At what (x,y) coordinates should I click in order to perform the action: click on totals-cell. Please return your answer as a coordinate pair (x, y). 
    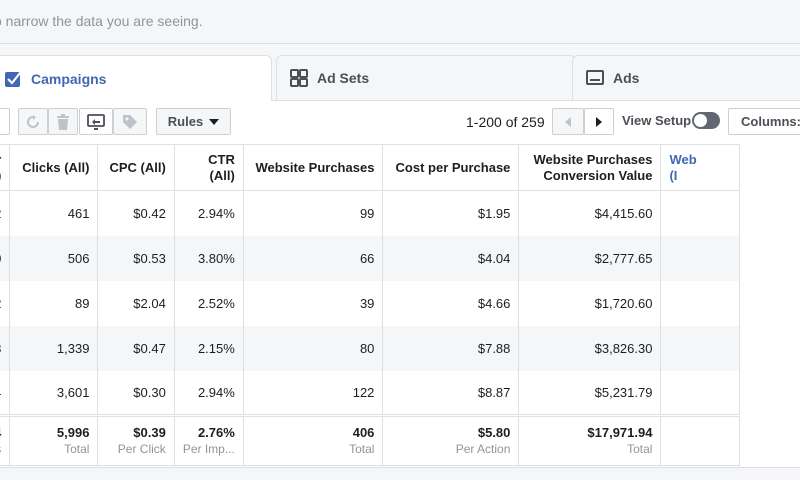
    Looking at the image, I should click on (700, 440).